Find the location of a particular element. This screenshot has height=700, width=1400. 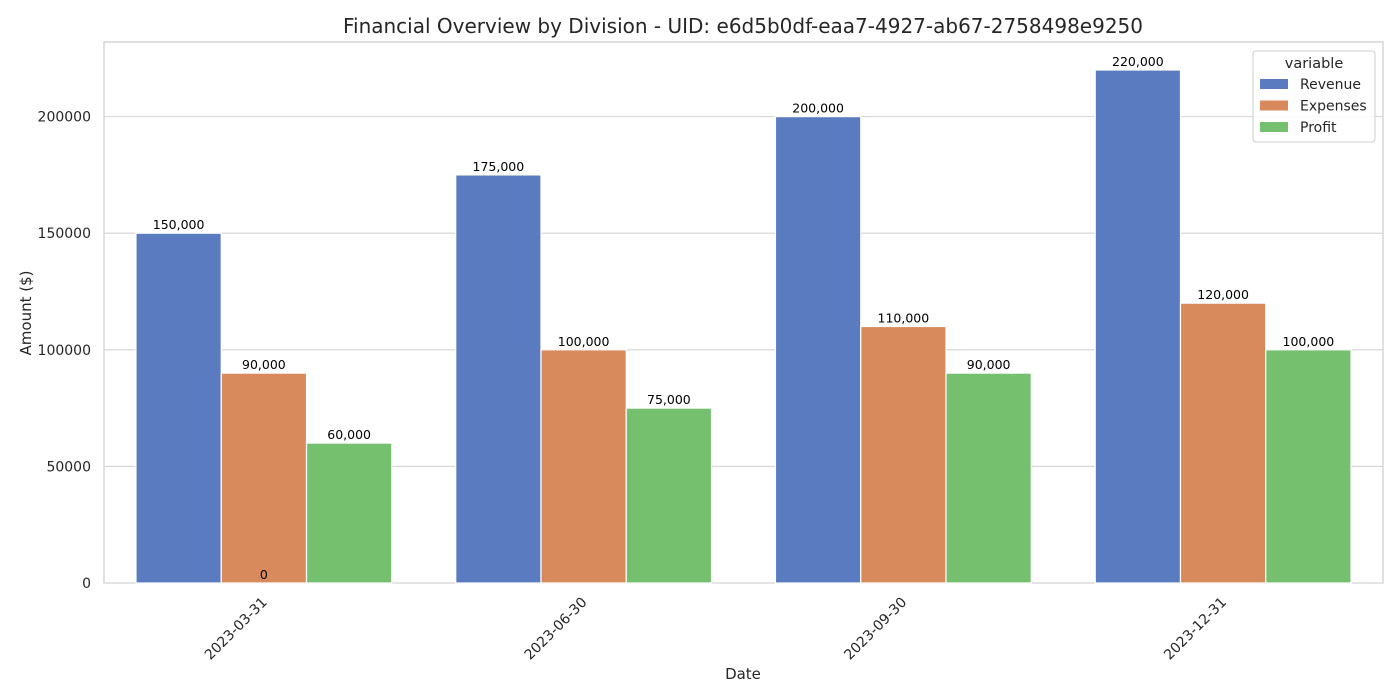

x-axis-label: Date is located at coordinates (743, 674).